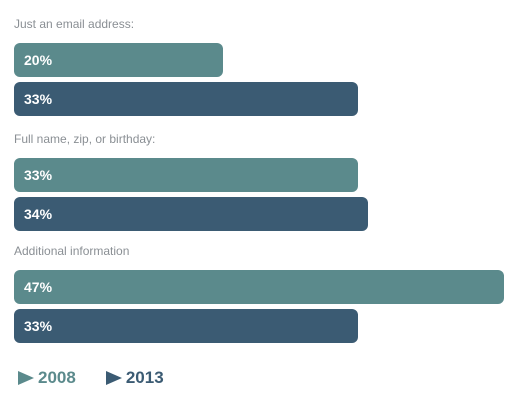 The width and height of the screenshot is (516, 401). Describe the element at coordinates (144, 377) in the screenshot. I see `legend-label: 2013` at that location.